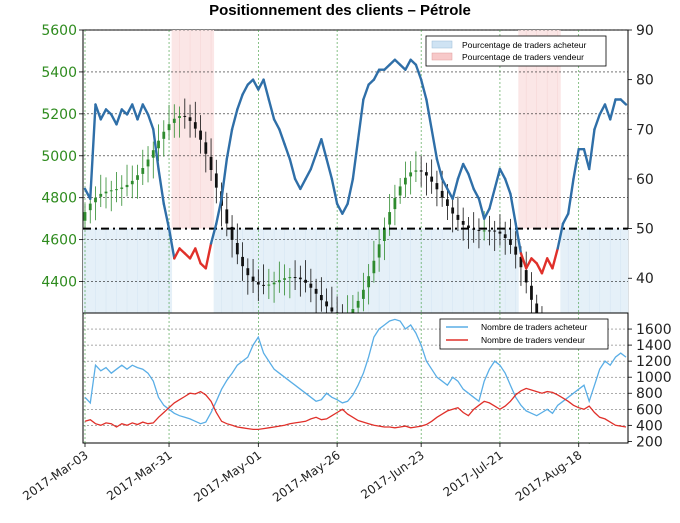 The width and height of the screenshot is (680, 523). Describe the element at coordinates (549, 476) in the screenshot. I see `date-tick-label: 2017-Aug-18` at that location.